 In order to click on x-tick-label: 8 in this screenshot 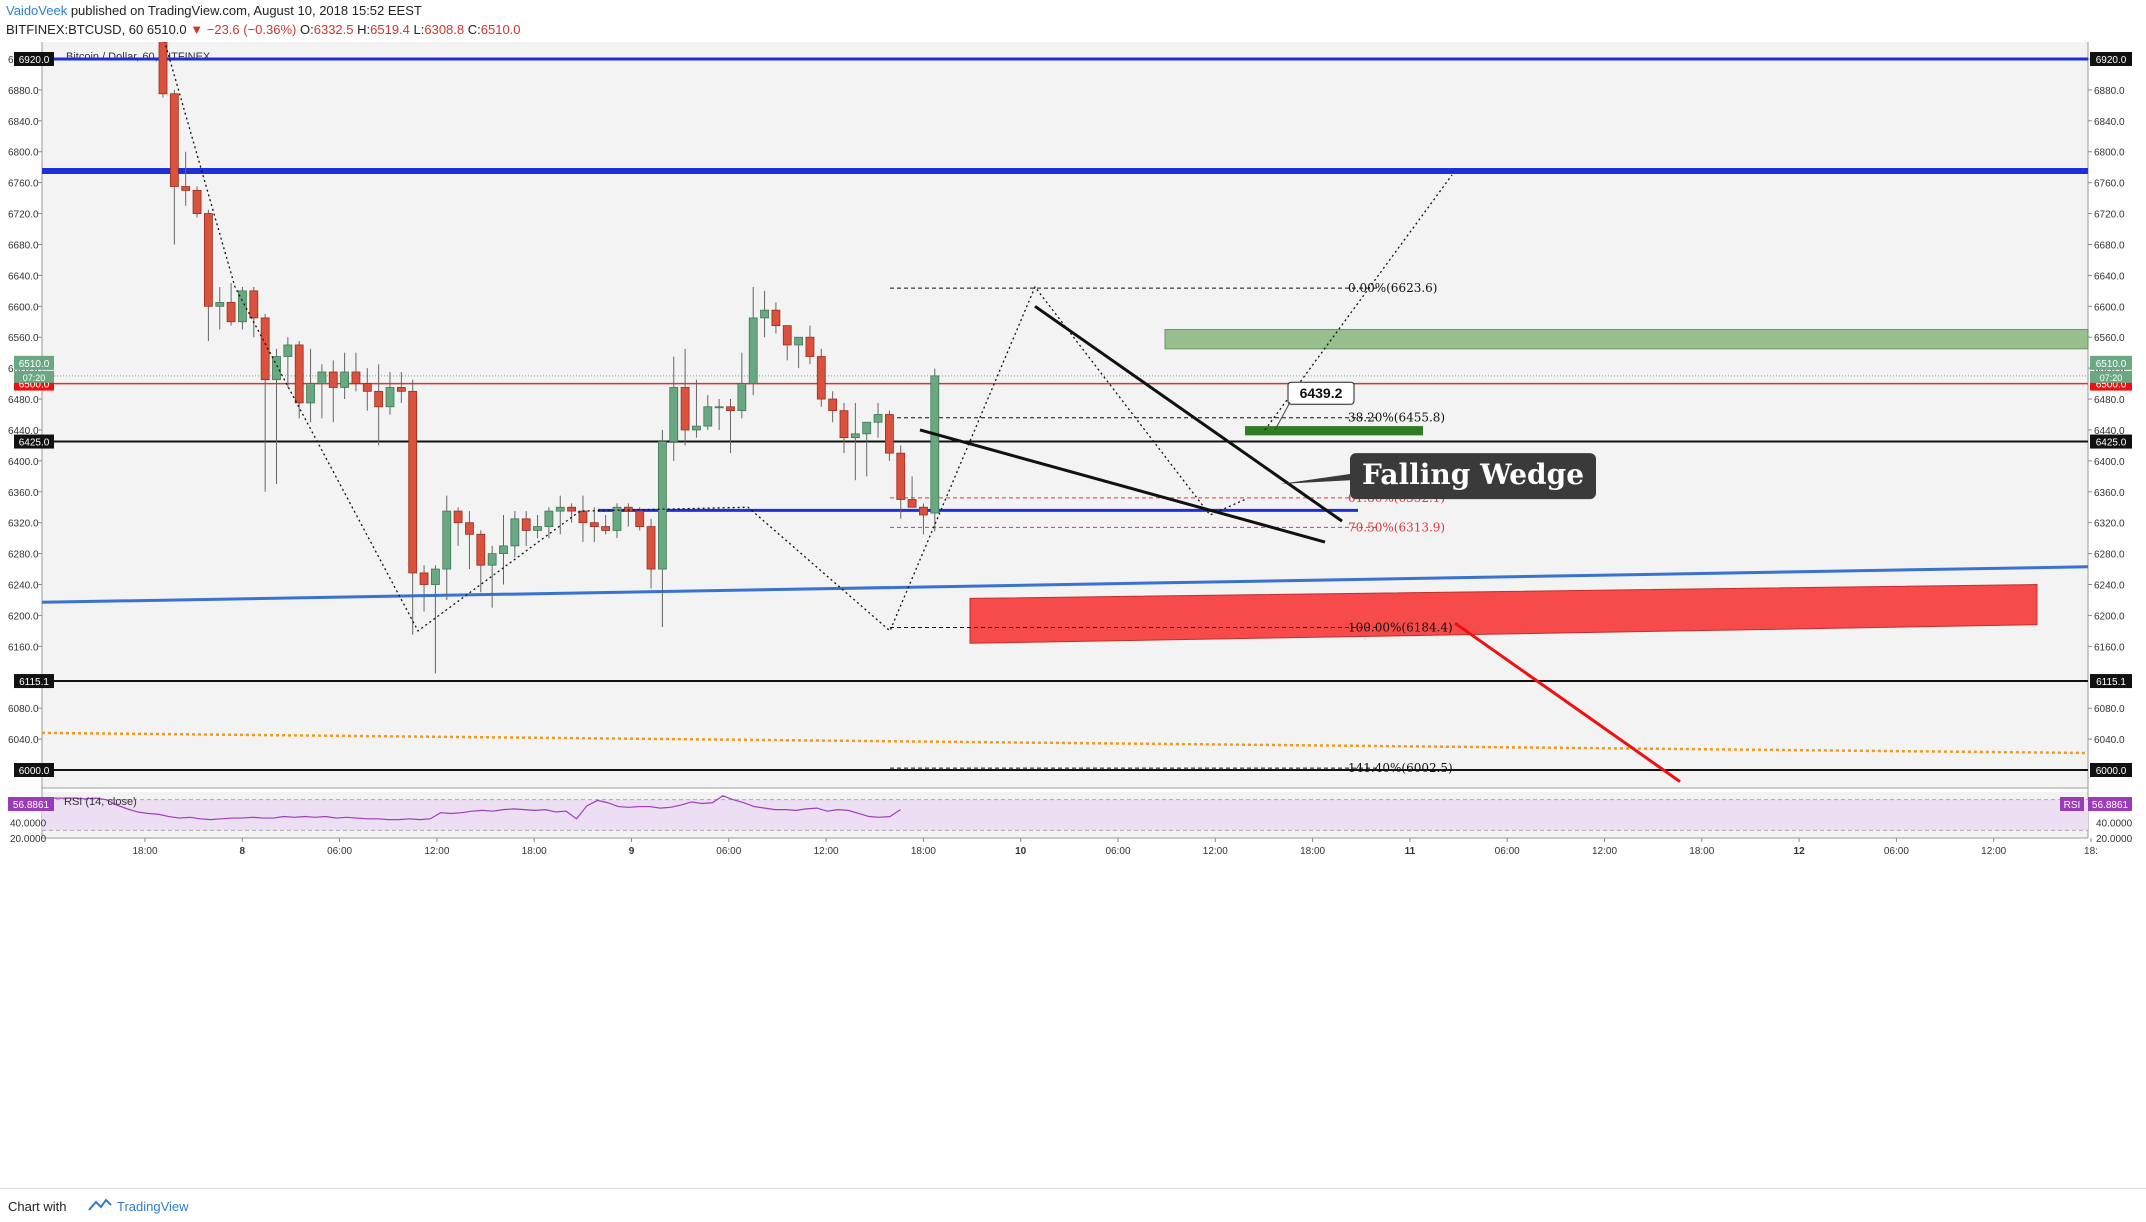, I will do `click(243, 851)`.